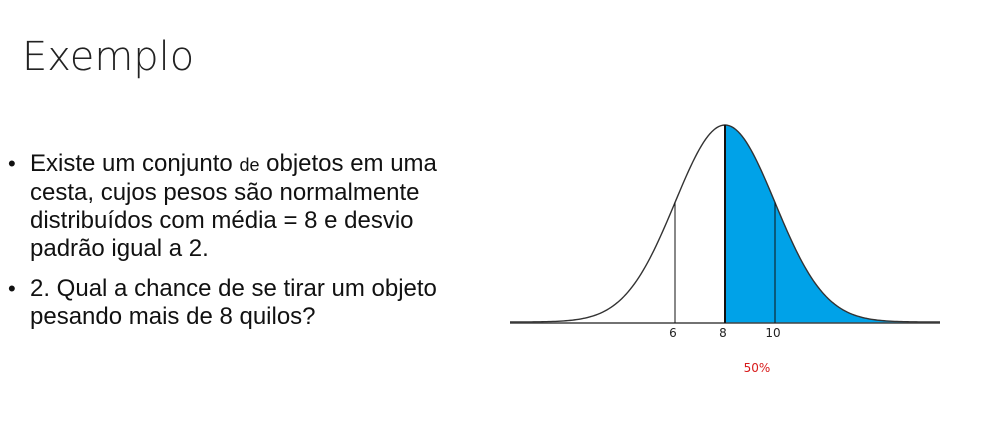 This screenshot has height=439, width=990. What do you see at coordinates (757, 368) in the screenshot?
I see `area-label: 50%` at bounding box center [757, 368].